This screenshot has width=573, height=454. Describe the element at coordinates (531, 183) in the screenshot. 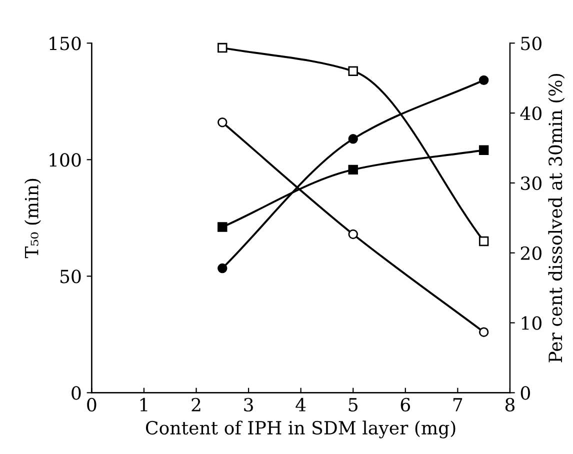

I see `y2-tick-label: 30` at that location.